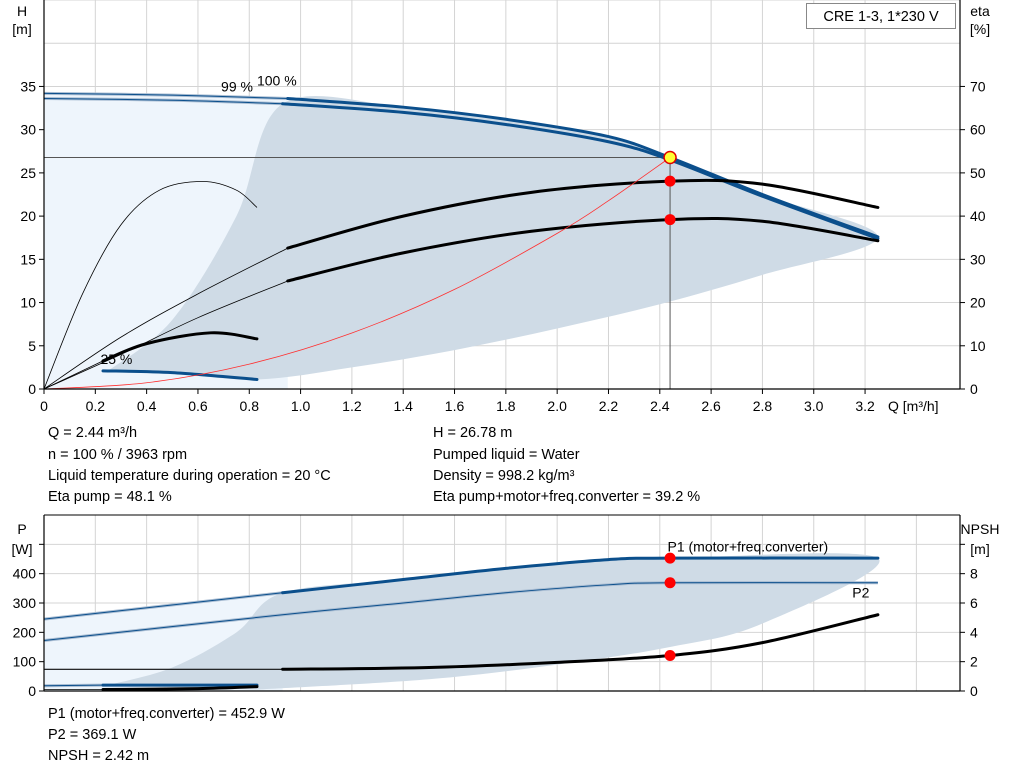 Image resolution: width=1024 pixels, height=781 pixels. What do you see at coordinates (670, 181) in the screenshot?
I see `duty-point-eta-pump` at bounding box center [670, 181].